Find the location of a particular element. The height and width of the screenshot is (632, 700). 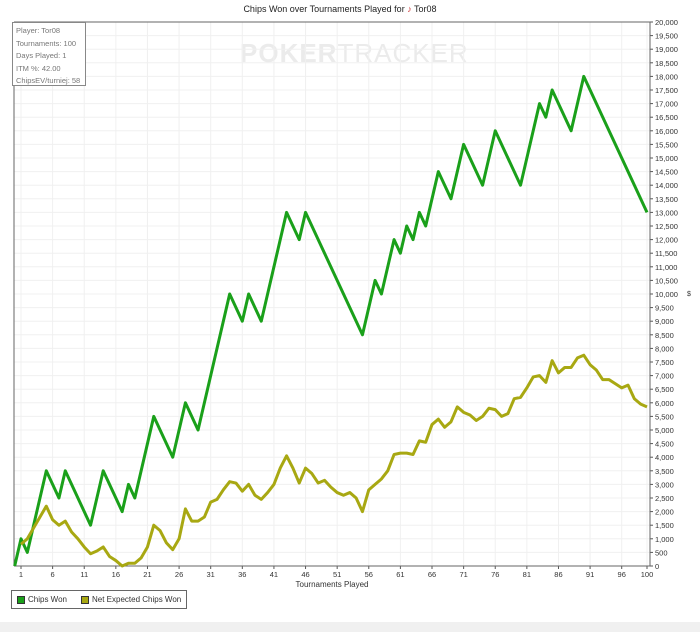

x-tick-label: 86 is located at coordinates (558, 574).